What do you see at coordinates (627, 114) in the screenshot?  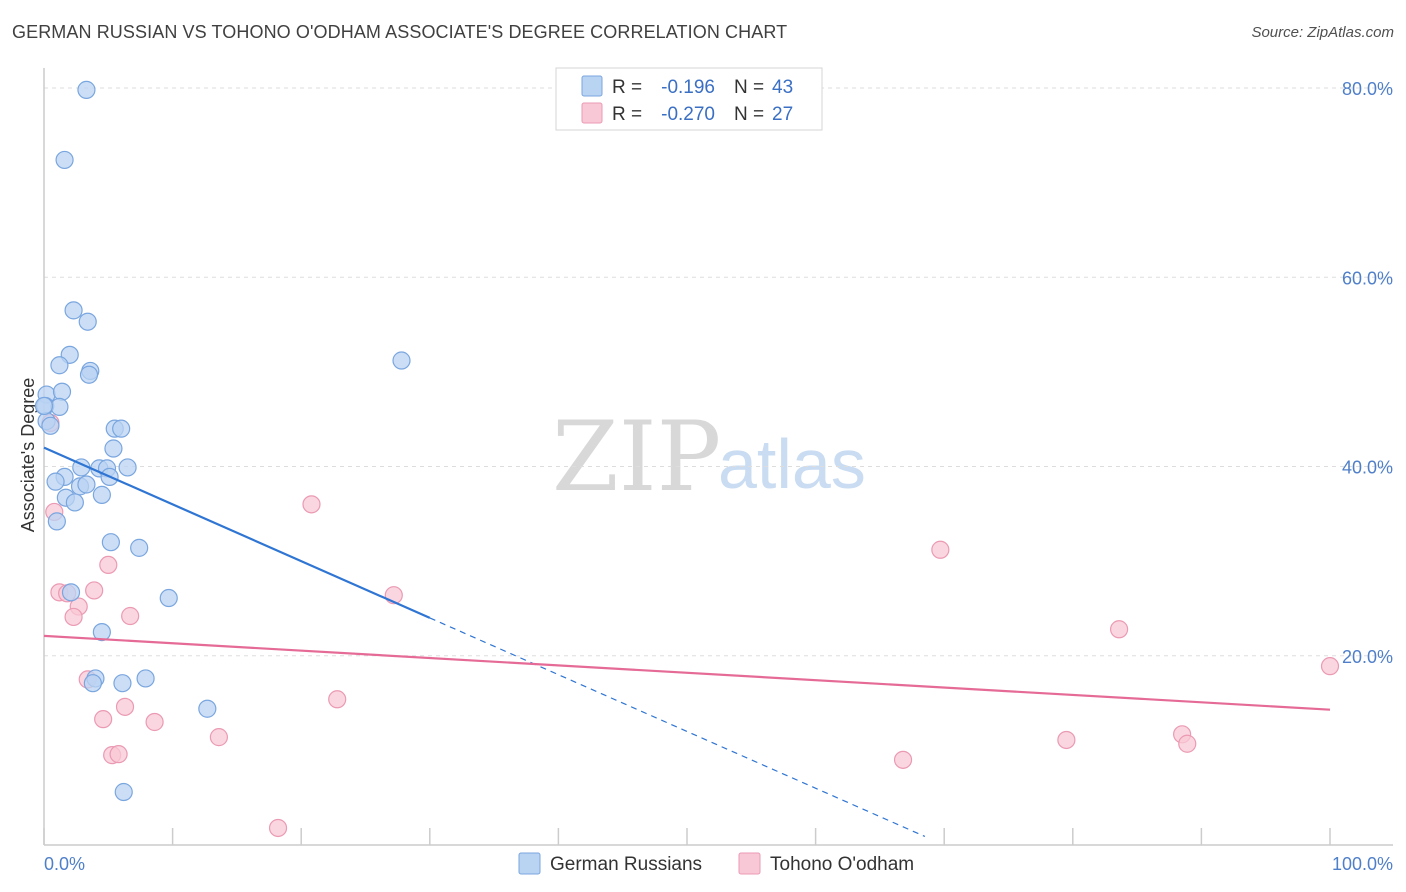 I see `legend-r-label-2: R =` at bounding box center [627, 114].